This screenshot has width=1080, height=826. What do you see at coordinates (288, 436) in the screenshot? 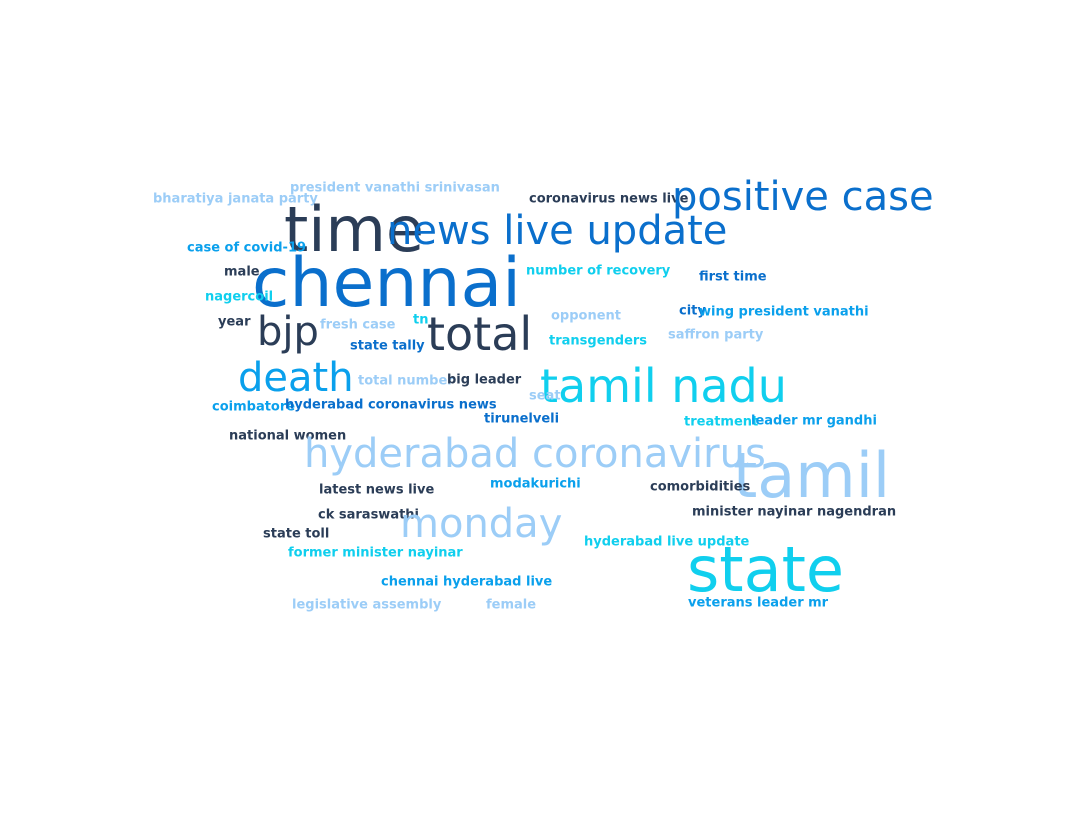
I see `word-national-women: national women` at bounding box center [288, 436].